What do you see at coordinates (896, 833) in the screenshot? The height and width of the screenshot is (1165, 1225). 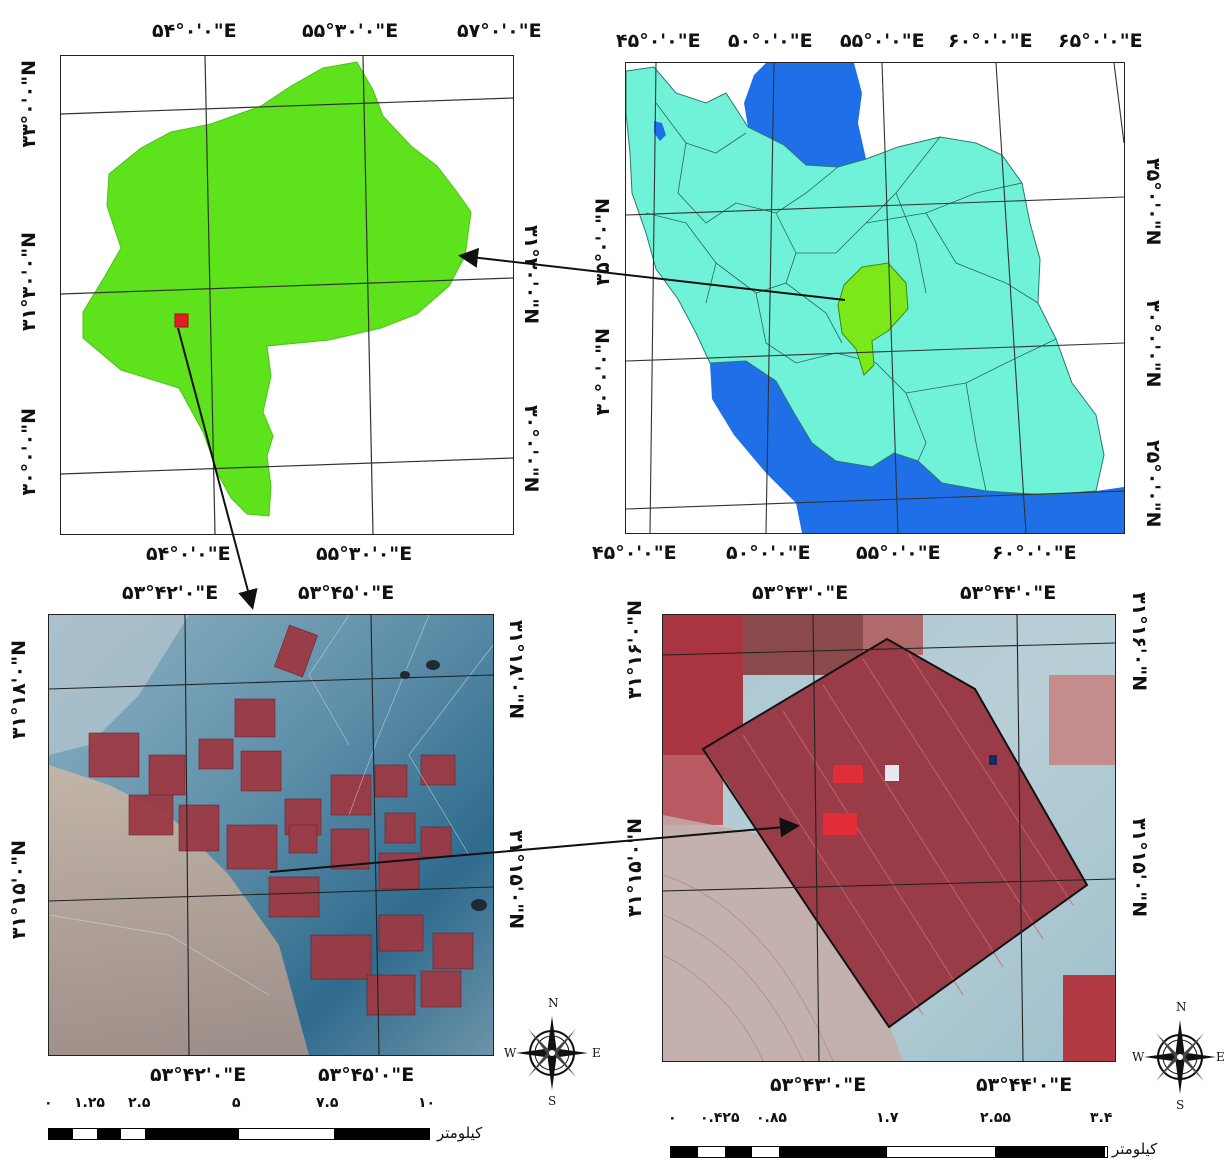 I see `farm-fields` at bounding box center [896, 833].